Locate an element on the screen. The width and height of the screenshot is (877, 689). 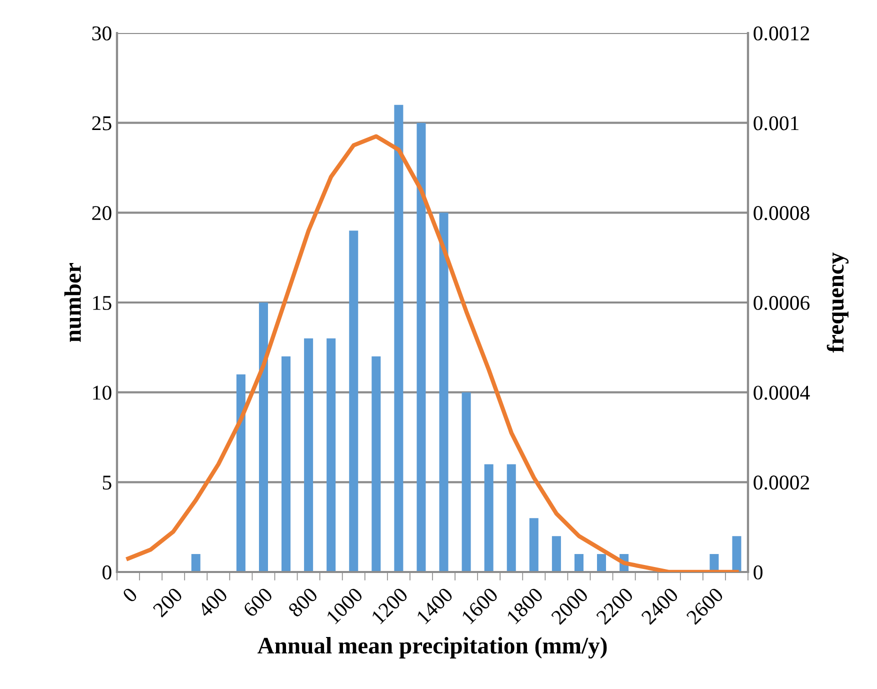
x-axis-title: Annual mean precipitation (mm/y) is located at coordinates (432, 648).